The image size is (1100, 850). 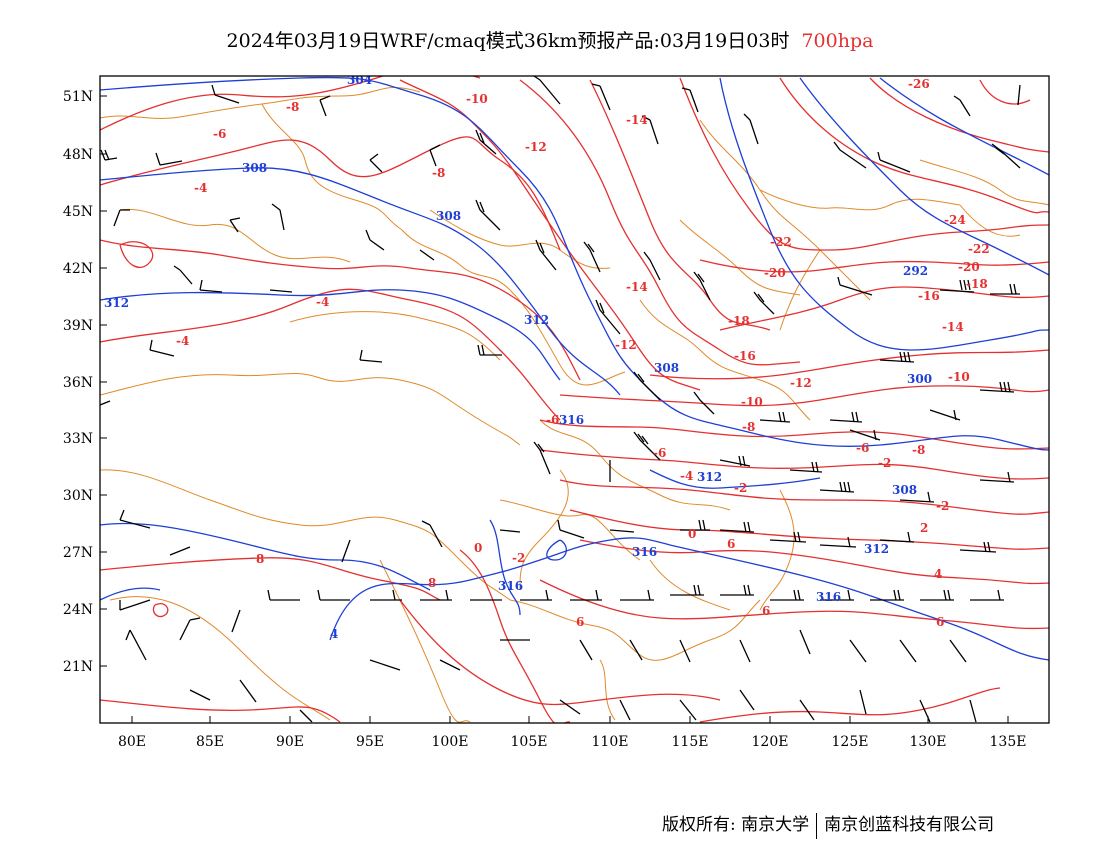 What do you see at coordinates (290, 742) in the screenshot?
I see `lon-tick-label: 90E` at bounding box center [290, 742].